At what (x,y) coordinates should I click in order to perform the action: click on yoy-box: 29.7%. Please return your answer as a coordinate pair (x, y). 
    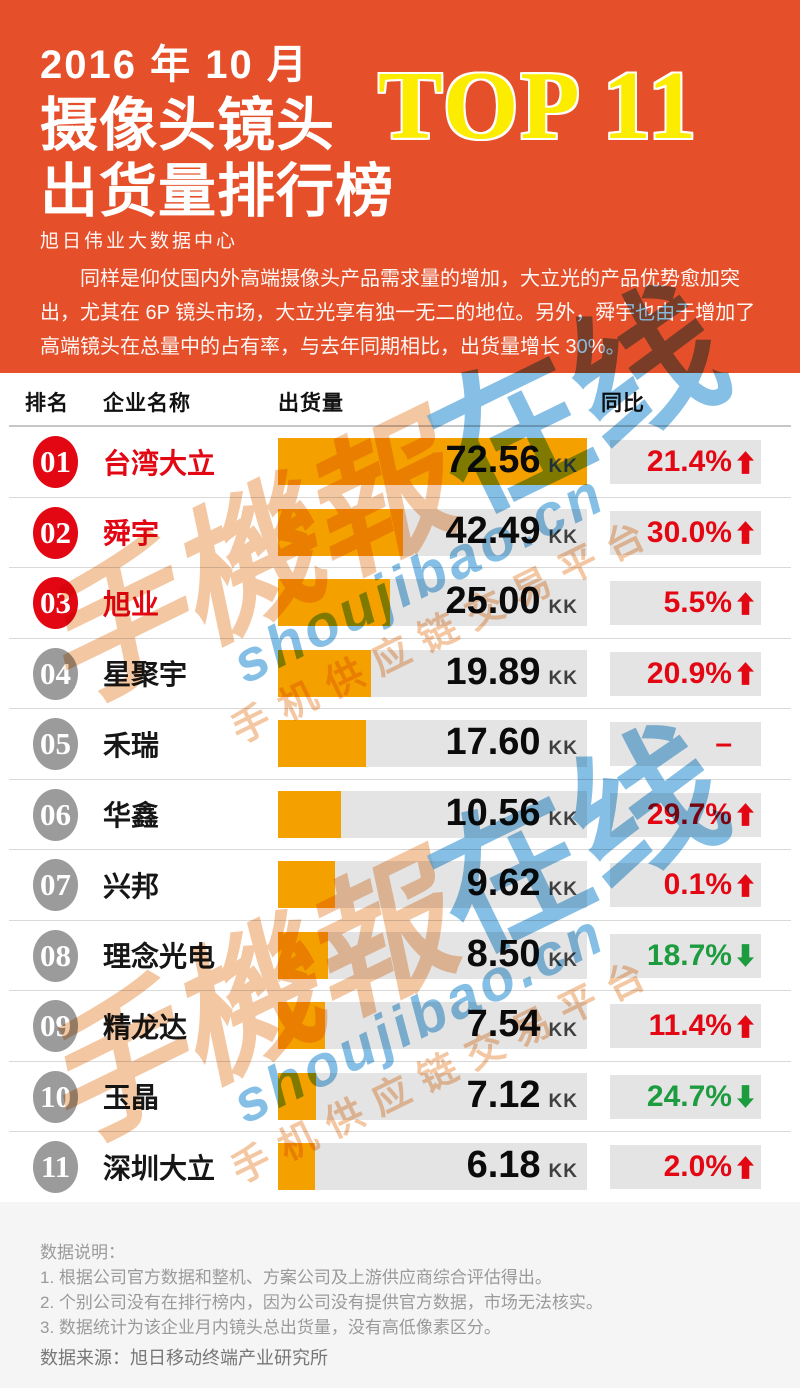
    Looking at the image, I should click on (685, 814).